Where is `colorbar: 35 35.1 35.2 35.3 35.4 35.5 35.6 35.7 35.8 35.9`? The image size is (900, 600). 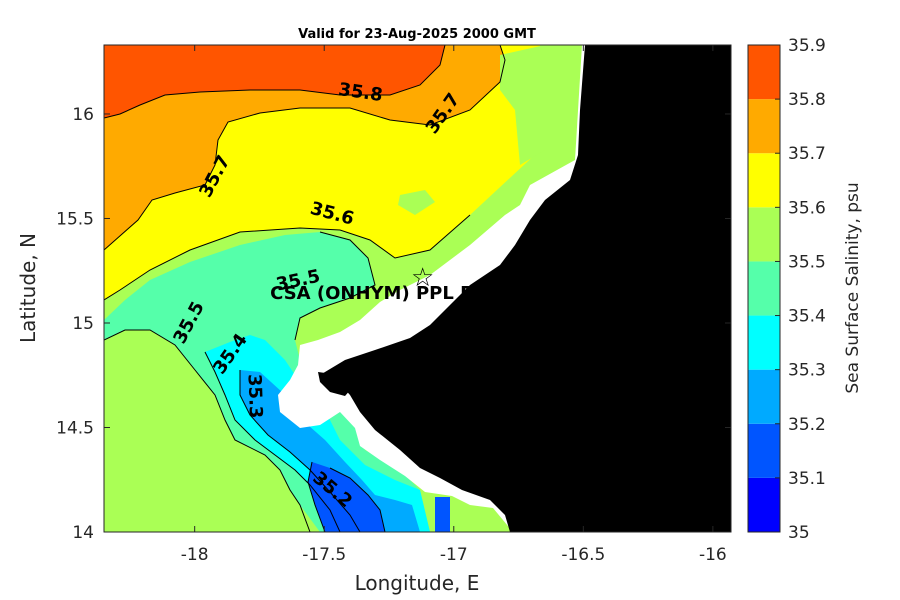 colorbar: 35 35.1 35.2 35.3 35.4 35.5 35.6 35.7 35.8 35.9 is located at coordinates (786, 289).